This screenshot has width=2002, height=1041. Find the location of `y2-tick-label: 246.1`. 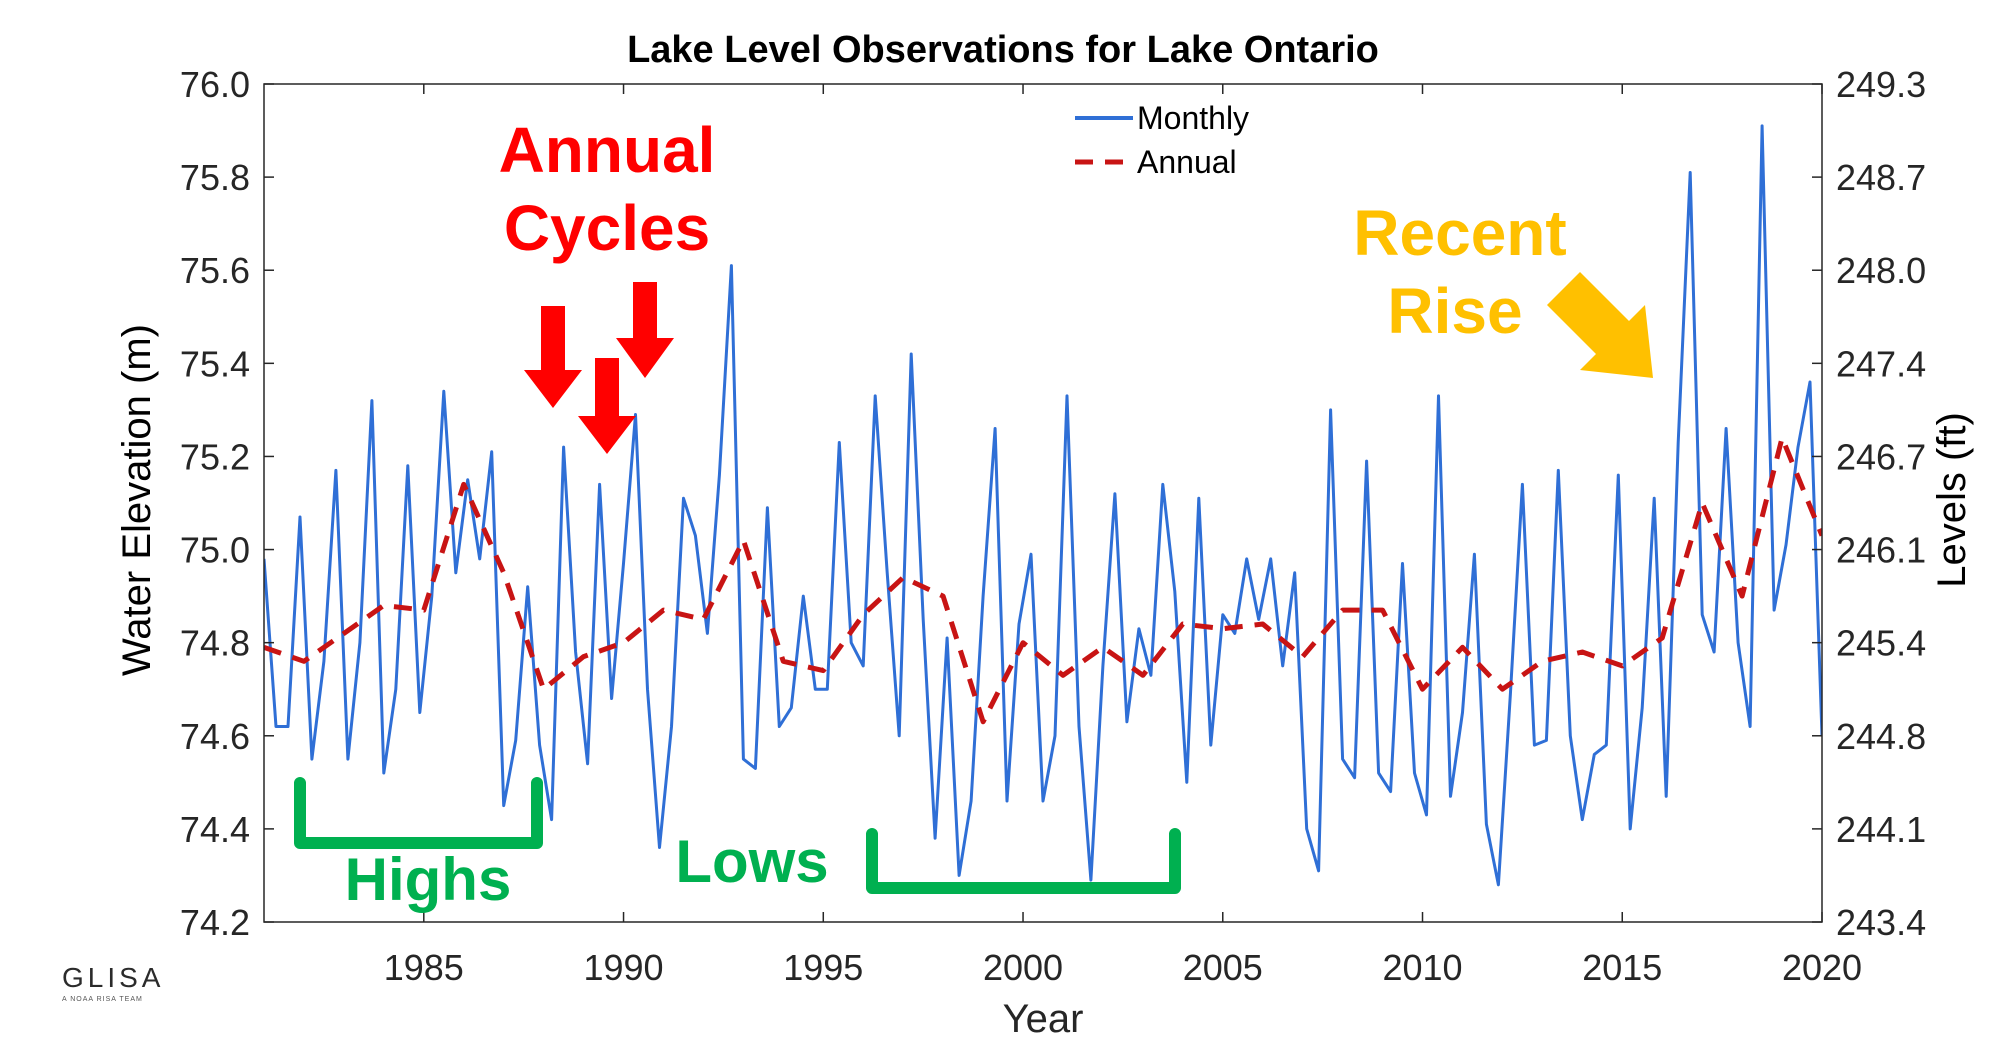

y2-tick-label: 246.1 is located at coordinates (1881, 550).